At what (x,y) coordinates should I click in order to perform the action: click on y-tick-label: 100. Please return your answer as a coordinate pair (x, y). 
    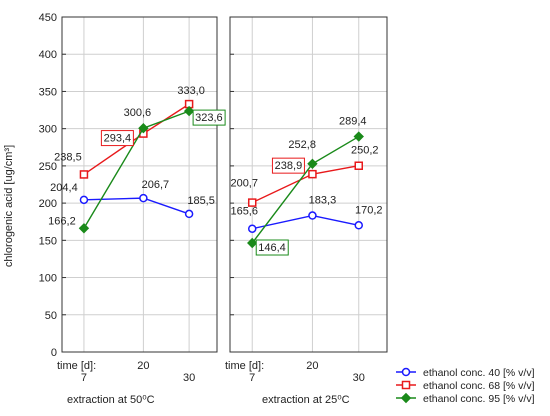
    Looking at the image, I should click on (48, 279).